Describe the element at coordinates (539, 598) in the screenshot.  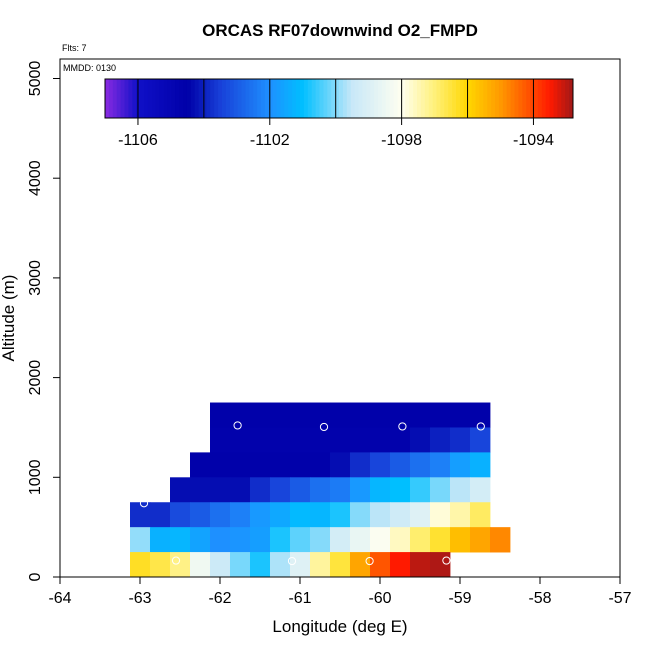
I see `x-tick-label: -58` at that location.